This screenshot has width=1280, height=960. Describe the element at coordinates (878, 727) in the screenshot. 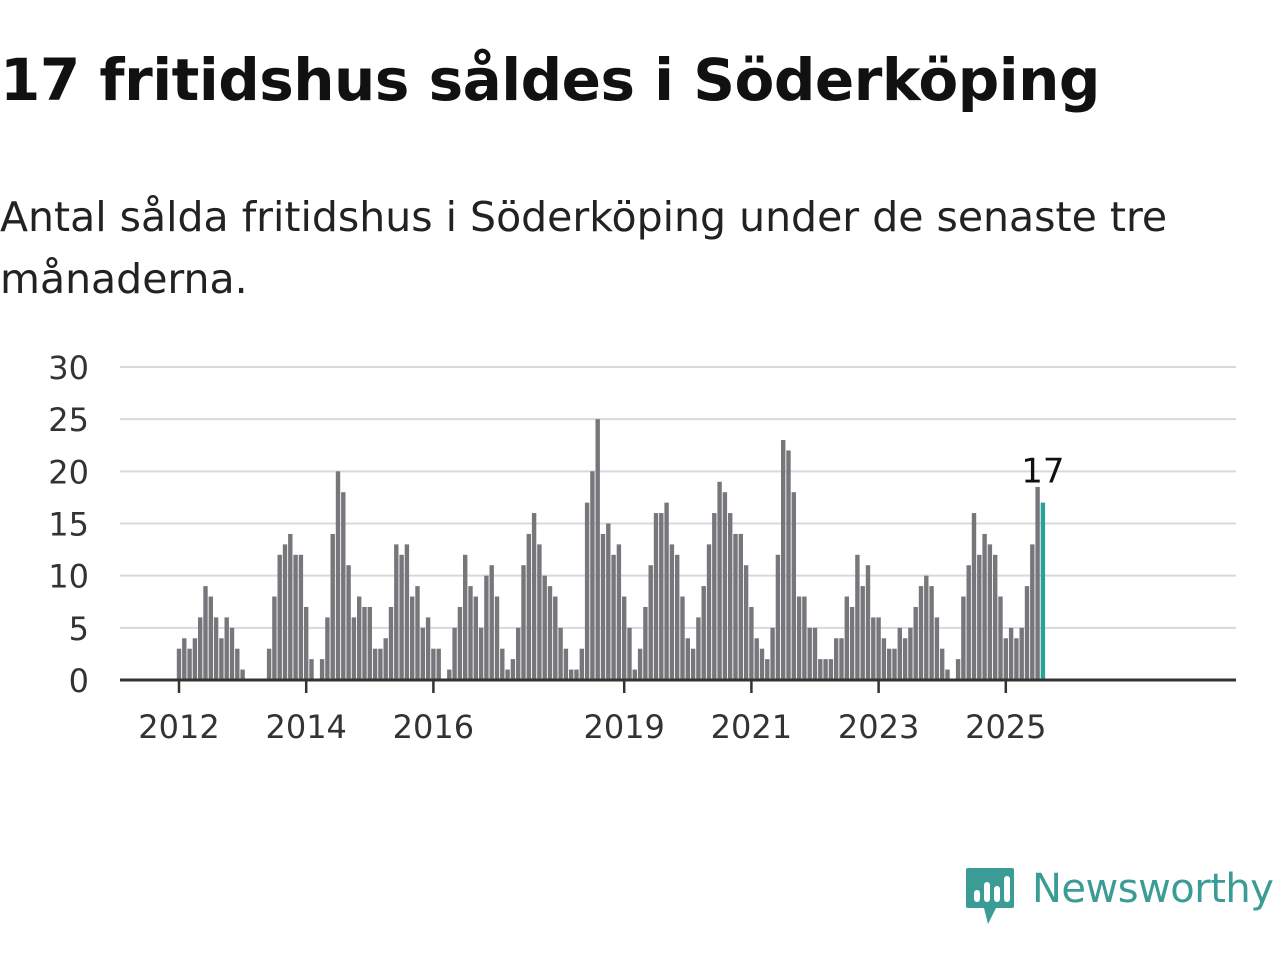

I see `x-tick-label: 2023` at that location.